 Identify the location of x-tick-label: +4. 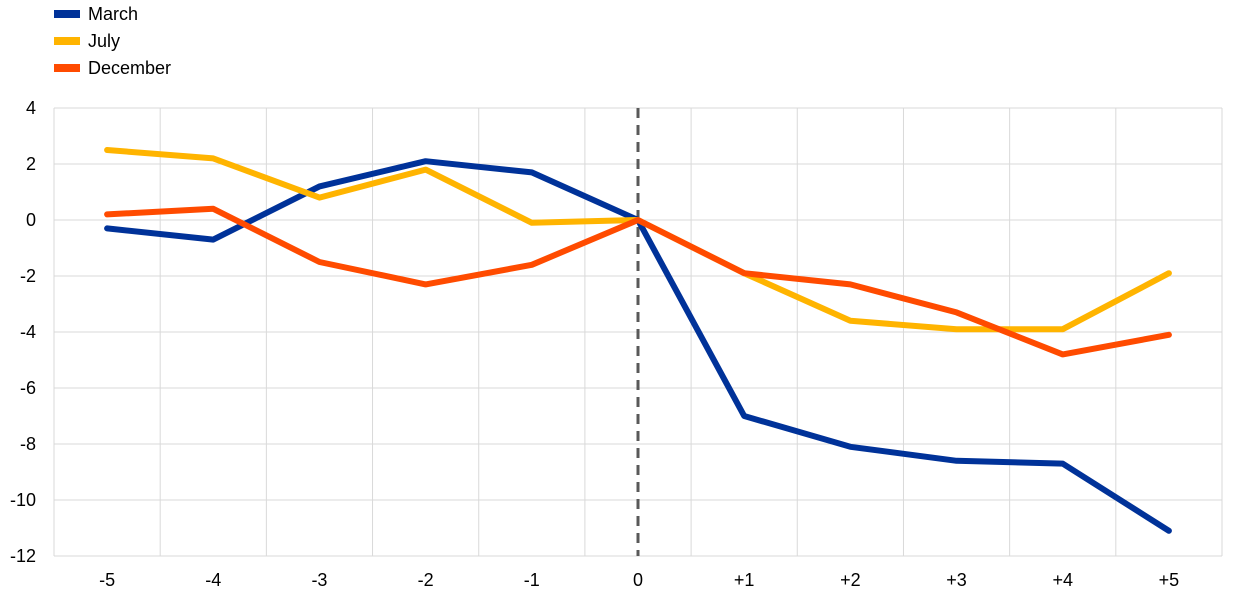
(1062, 580).